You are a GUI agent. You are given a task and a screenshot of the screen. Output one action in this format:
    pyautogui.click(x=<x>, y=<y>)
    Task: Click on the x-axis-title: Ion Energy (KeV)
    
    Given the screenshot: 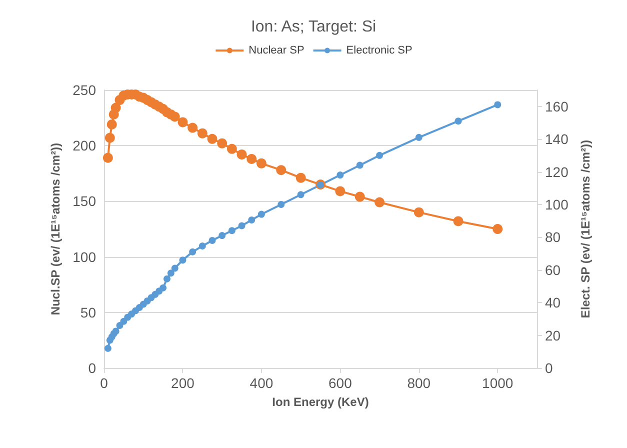 What is the action you would take?
    pyautogui.click(x=320, y=402)
    